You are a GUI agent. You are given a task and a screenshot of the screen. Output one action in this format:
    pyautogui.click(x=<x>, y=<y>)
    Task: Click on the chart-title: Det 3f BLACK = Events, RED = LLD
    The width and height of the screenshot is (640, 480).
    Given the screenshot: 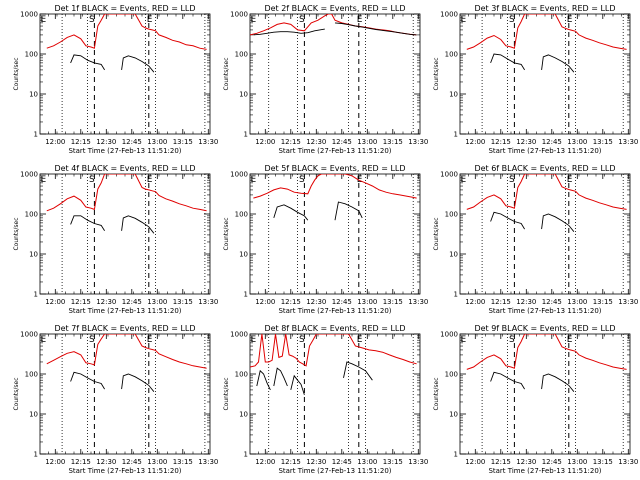 What is the action you would take?
    pyautogui.click(x=544, y=8)
    